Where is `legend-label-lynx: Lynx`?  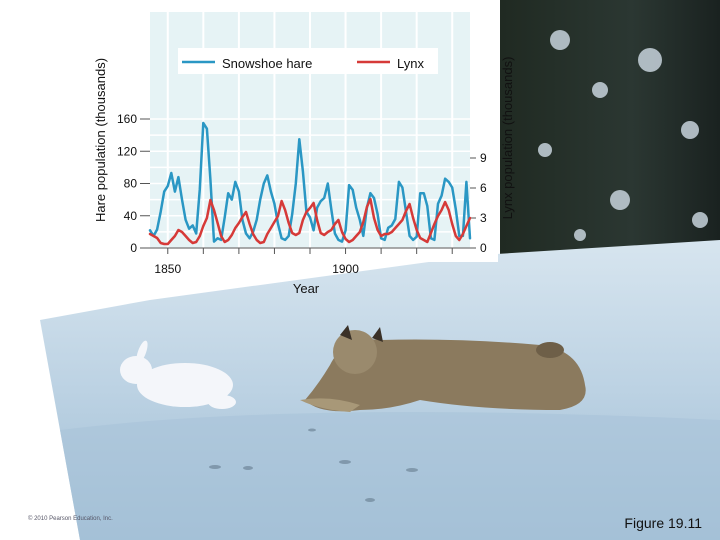
legend-label-lynx: Lynx is located at coordinates (410, 63).